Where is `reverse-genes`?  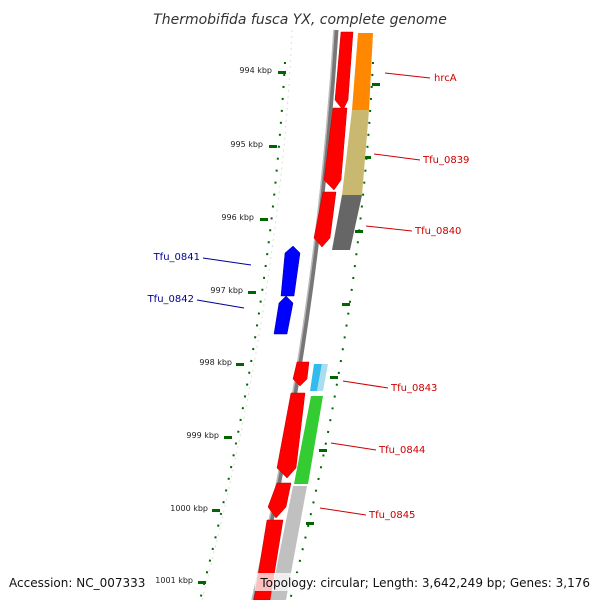
reverse-genes is located at coordinates (287, 290).